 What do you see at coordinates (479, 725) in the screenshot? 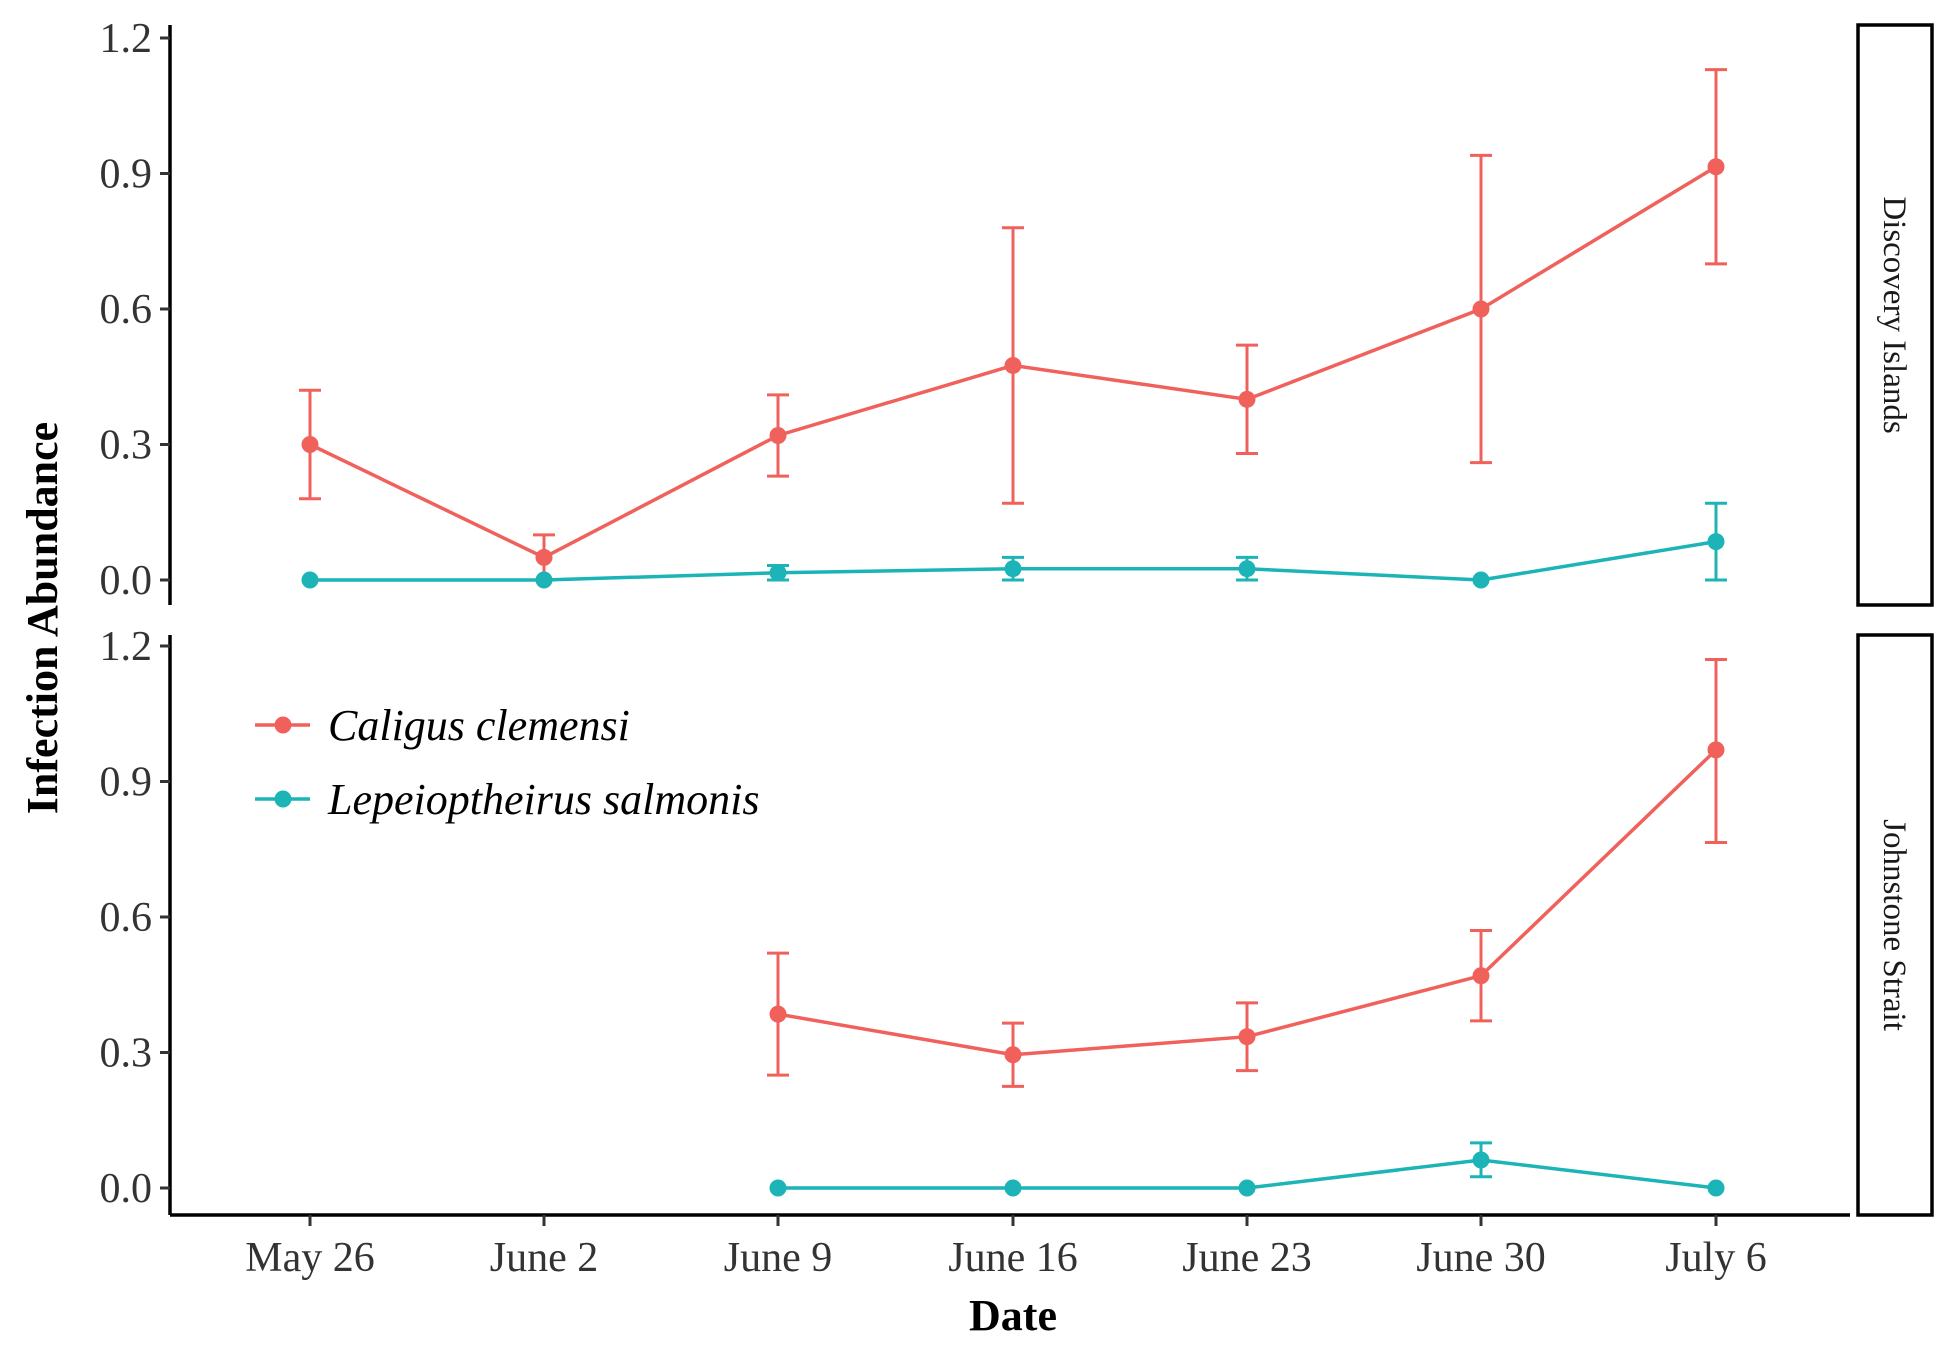
I see `legend-label: Caligus clemensi` at bounding box center [479, 725].